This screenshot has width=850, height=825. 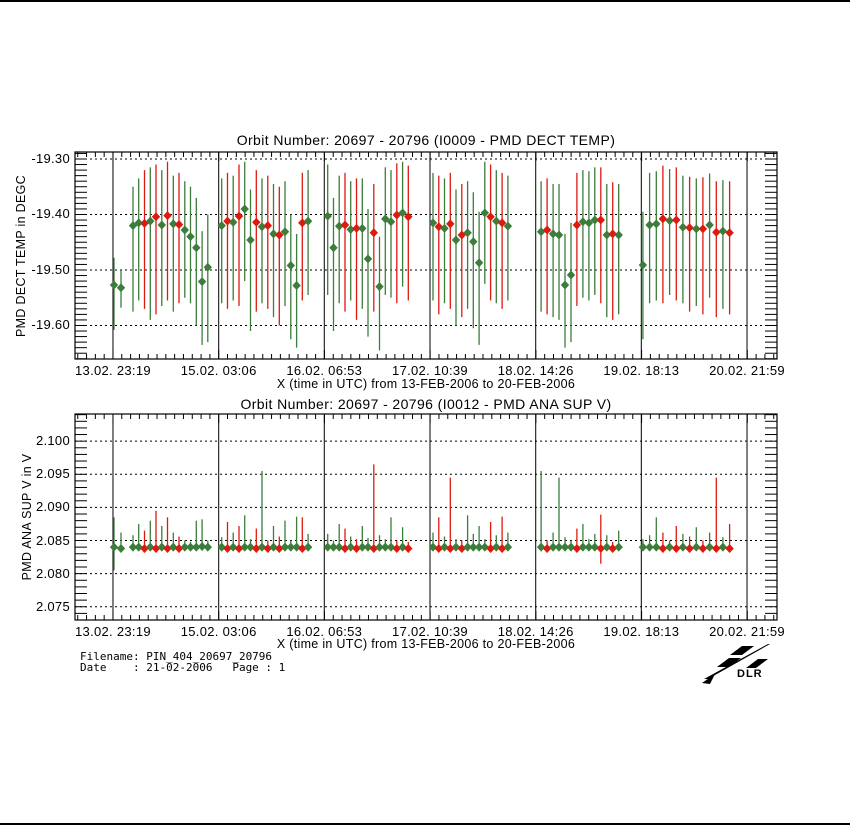 I want to click on y-tick-label: 2.075, so click(x=52, y=606).